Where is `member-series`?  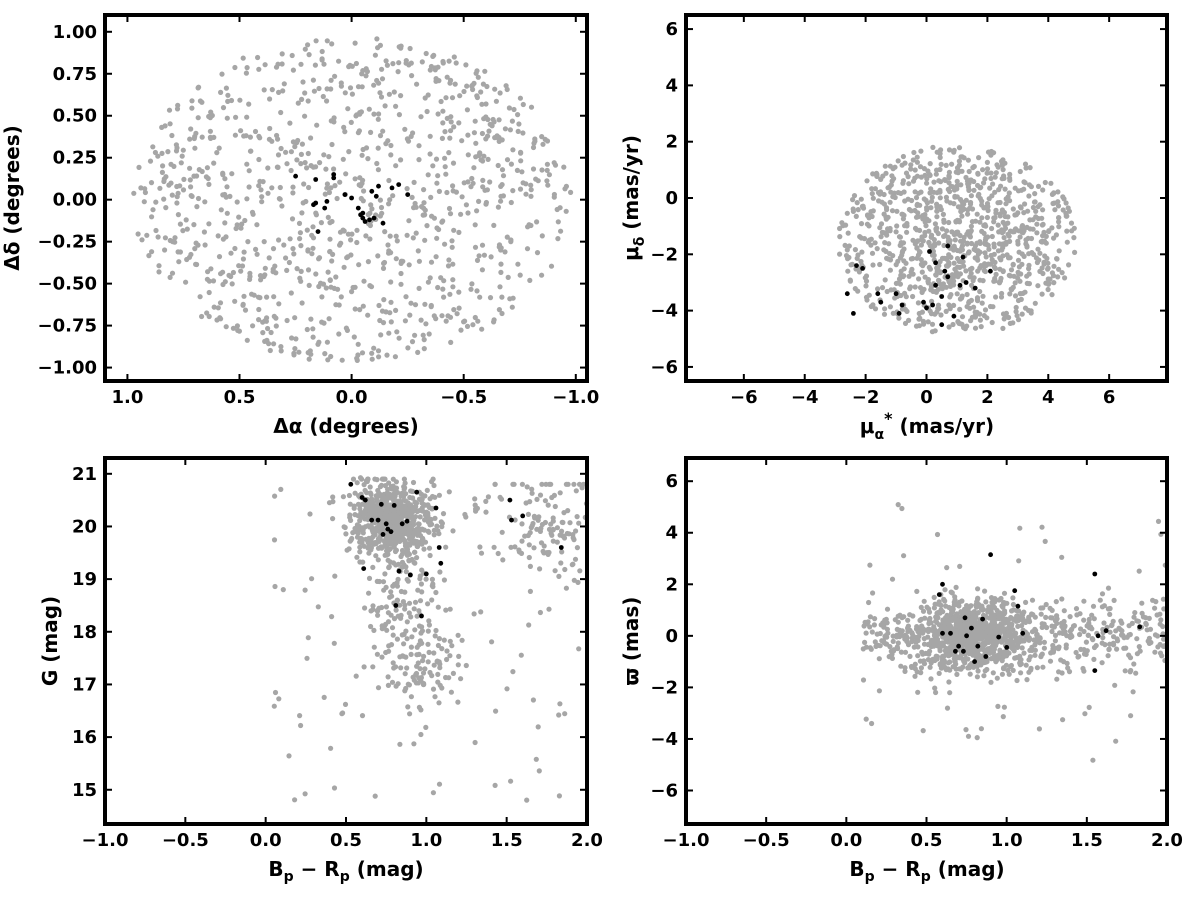 member-series is located at coordinates (918, 285).